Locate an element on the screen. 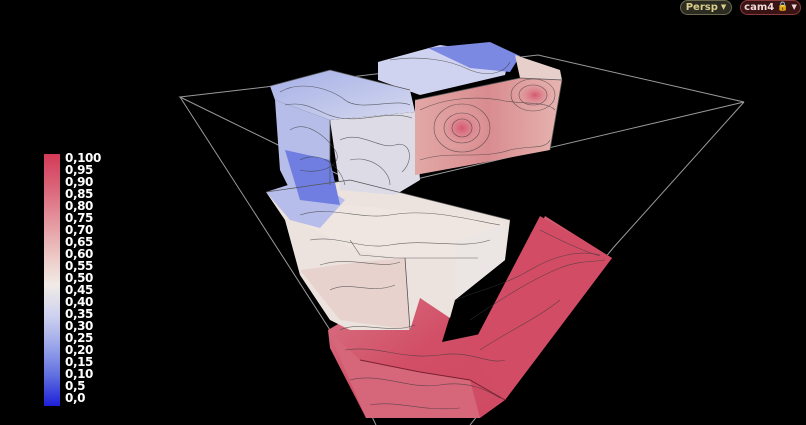 Image resolution: width=806 pixels, height=425 pixels. legend-label: 0,50 is located at coordinates (79, 278).